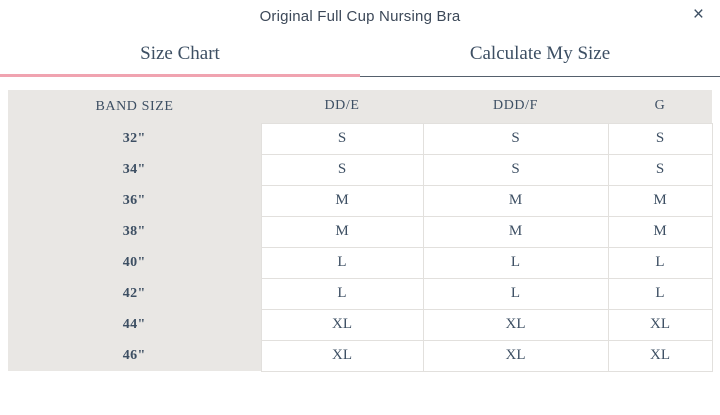  I want to click on band-size-cell: 42", so click(134, 293).